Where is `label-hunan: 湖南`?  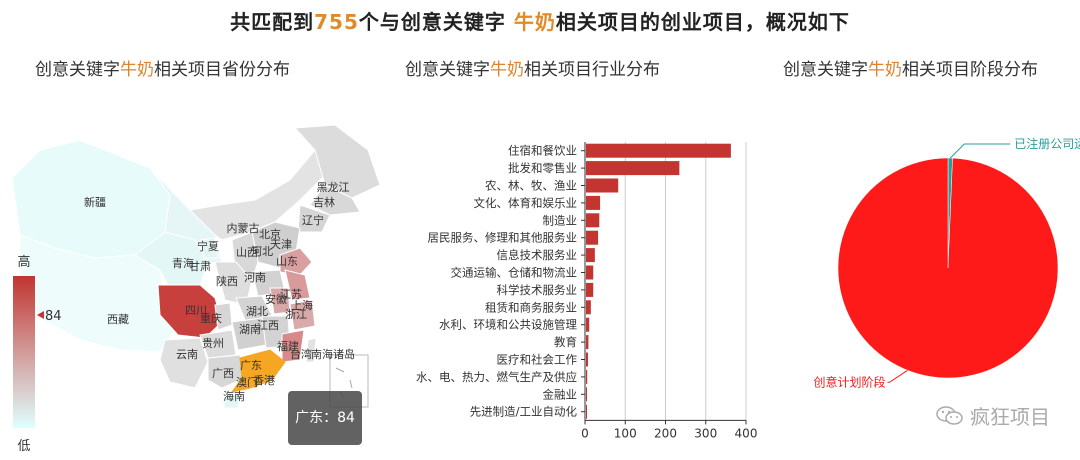
label-hunan: 湖南 is located at coordinates (250, 329).